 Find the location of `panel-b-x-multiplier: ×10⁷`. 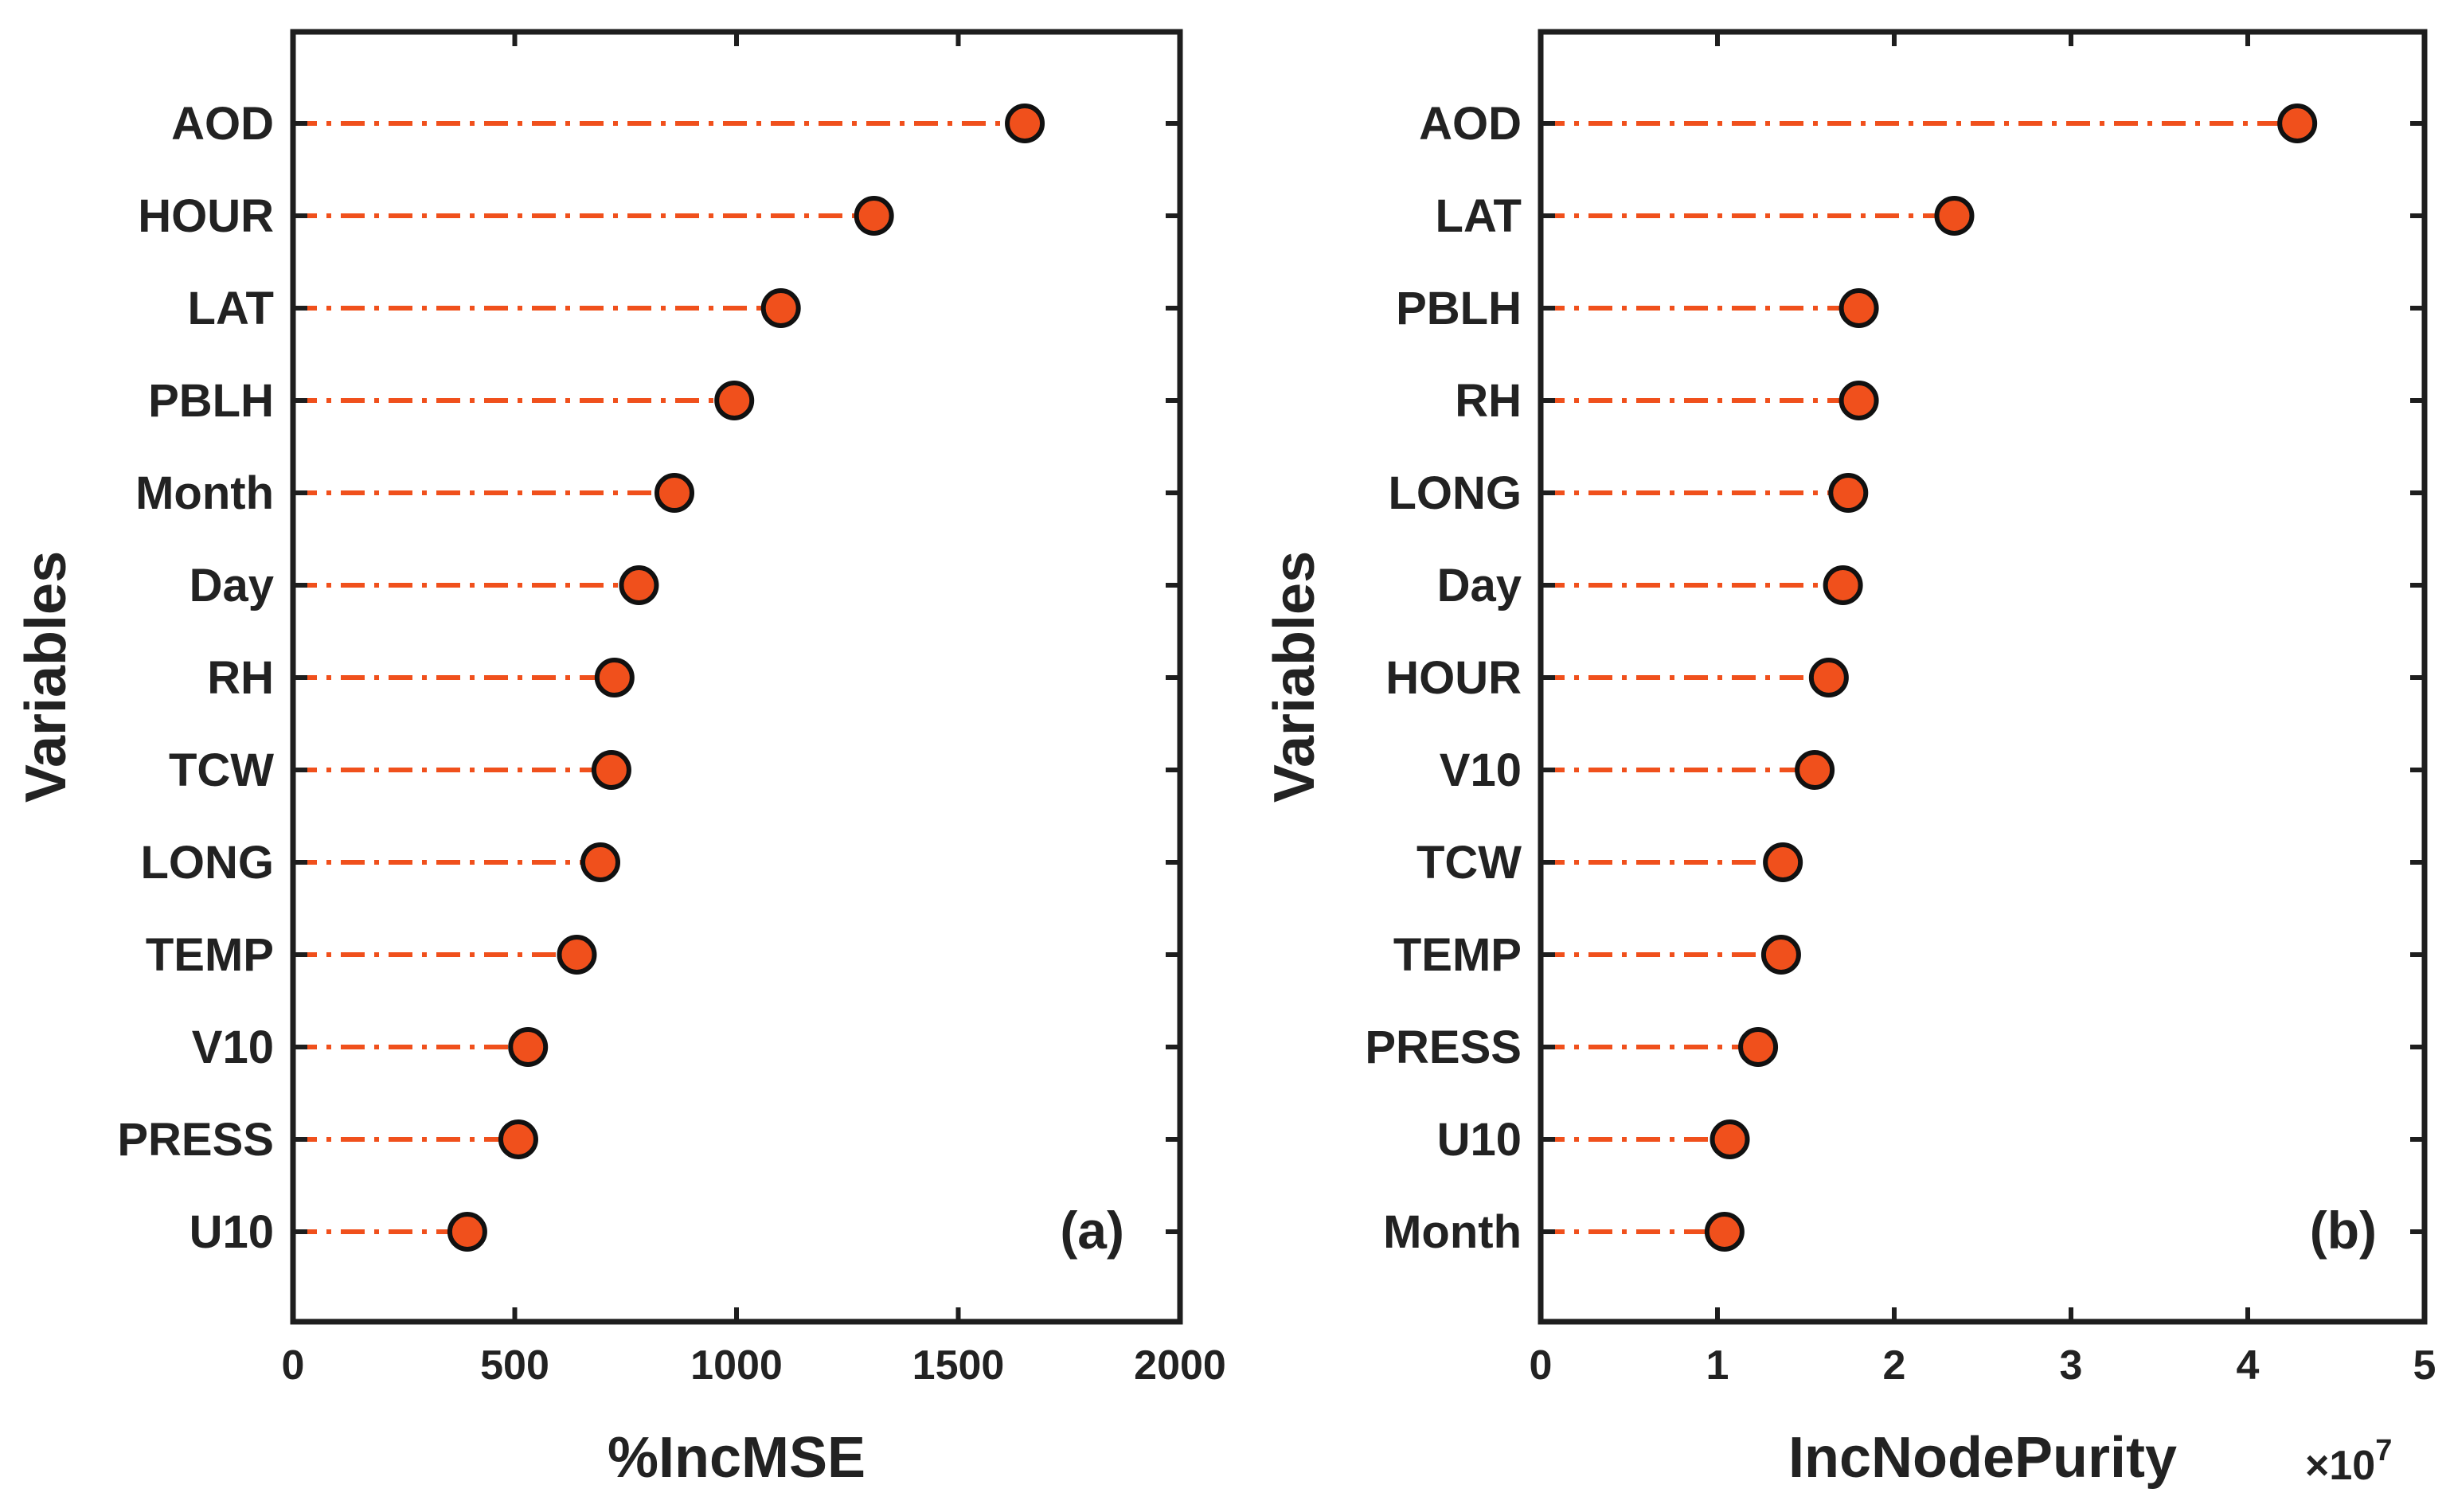

panel-b-x-multiplier: ×10⁷ is located at coordinates (2348, 1461).